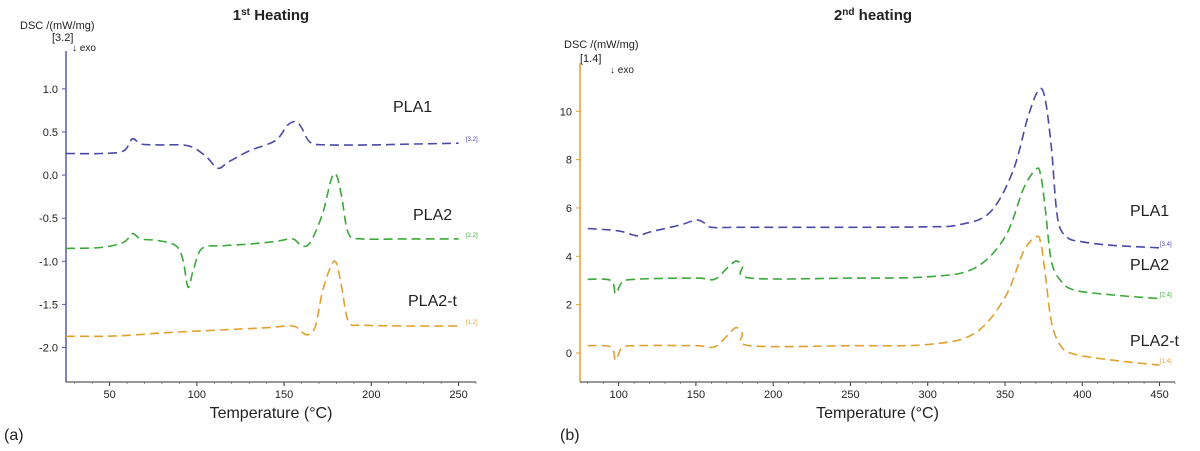  Describe the element at coordinates (50, 133) in the screenshot. I see `y-tick-label: 0.5` at that location.